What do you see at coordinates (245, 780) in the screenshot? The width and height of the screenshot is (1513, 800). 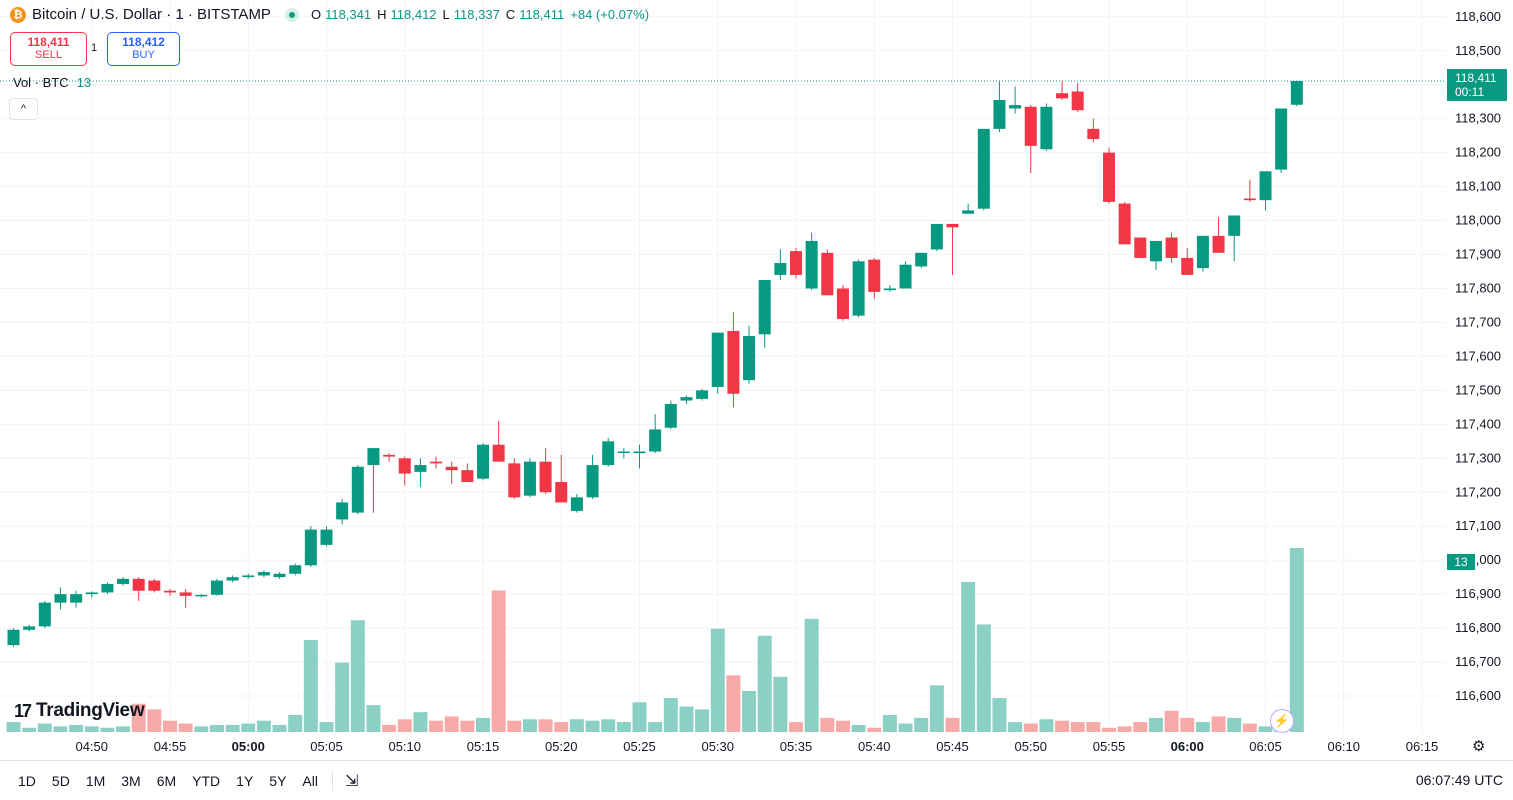 I see `timeframe-1y: 1Y` at bounding box center [245, 780].